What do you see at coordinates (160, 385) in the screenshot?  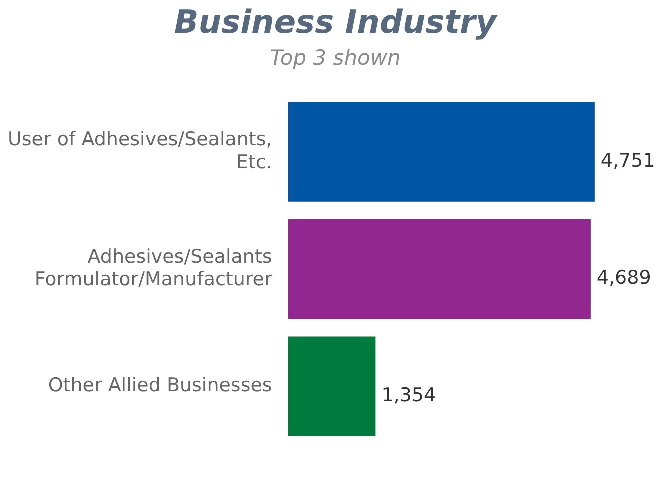 I see `y-tick-label: Other Allied Businesses` at bounding box center [160, 385].